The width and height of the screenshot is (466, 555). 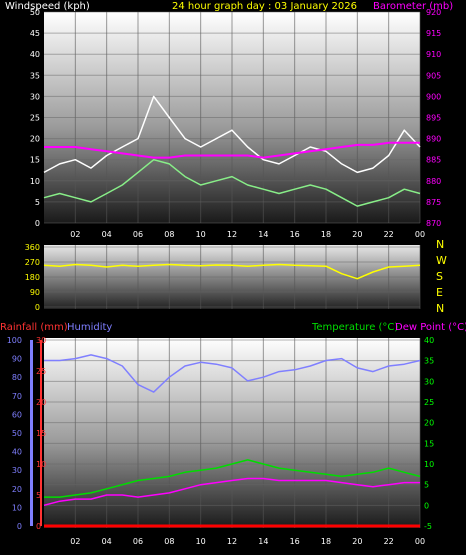 What do you see at coordinates (426, 485) in the screenshot?
I see `temperature-y-tick: 5` at bounding box center [426, 485].